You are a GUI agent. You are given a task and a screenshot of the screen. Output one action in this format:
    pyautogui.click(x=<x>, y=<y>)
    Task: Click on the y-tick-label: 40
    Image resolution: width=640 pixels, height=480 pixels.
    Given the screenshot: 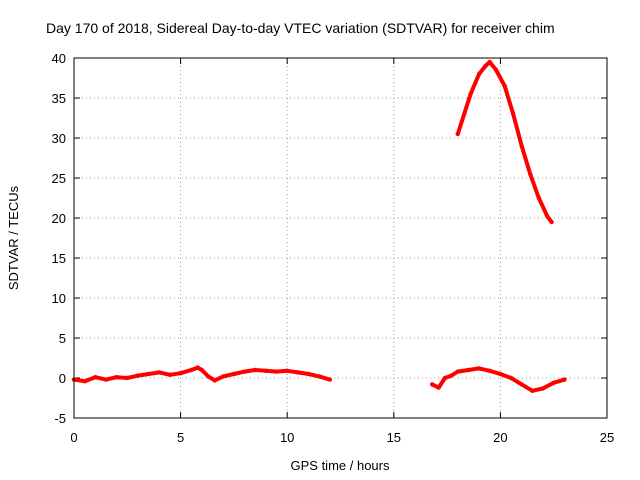 What is the action you would take?
    pyautogui.click(x=59, y=58)
    